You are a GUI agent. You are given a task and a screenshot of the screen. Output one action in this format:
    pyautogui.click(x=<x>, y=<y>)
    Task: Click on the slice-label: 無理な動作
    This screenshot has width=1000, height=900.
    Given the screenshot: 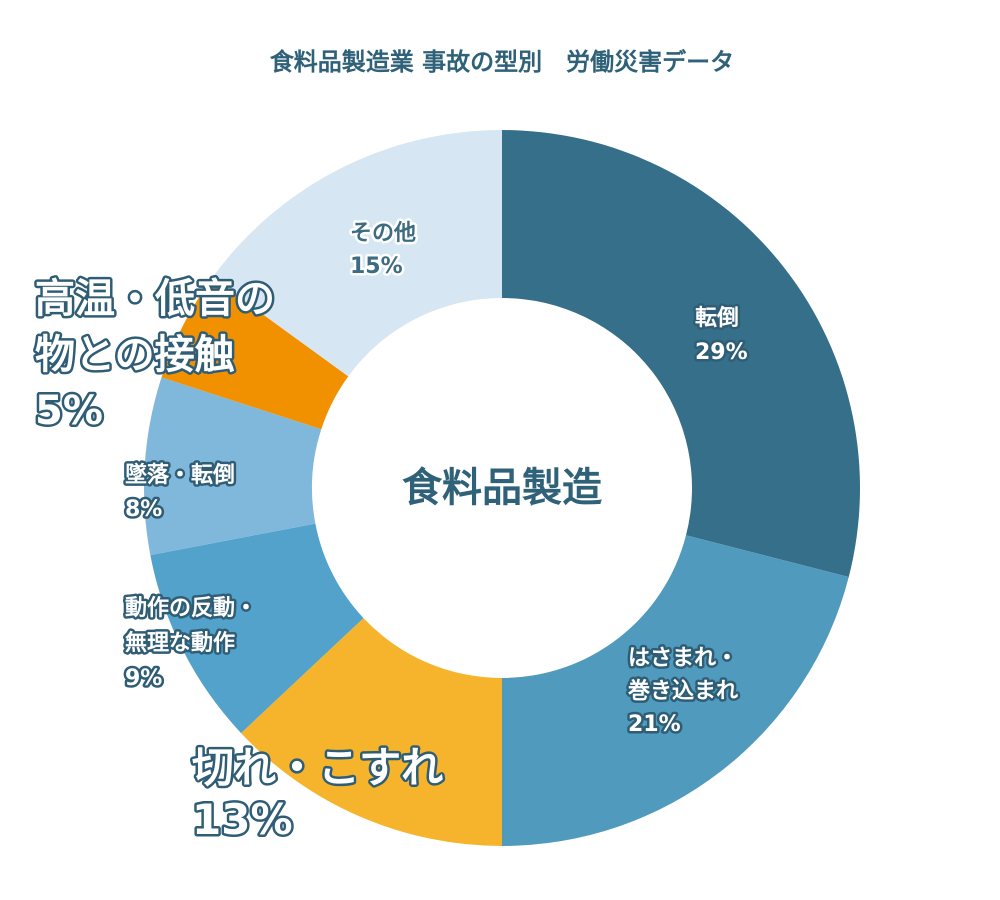 What is the action you would take?
    pyautogui.click(x=180, y=643)
    